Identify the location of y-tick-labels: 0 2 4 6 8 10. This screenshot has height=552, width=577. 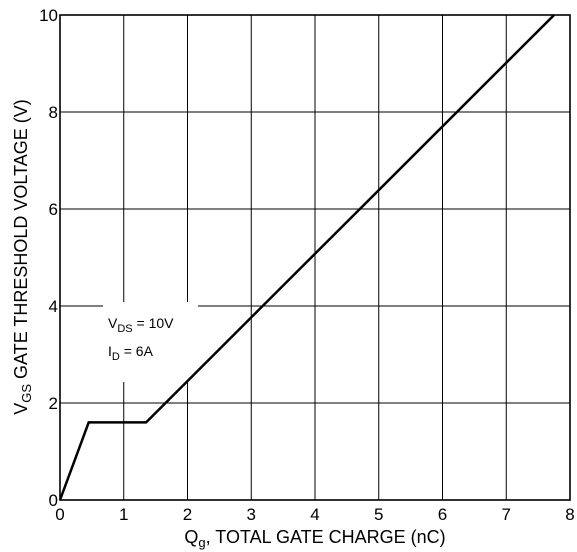
(48, 258).